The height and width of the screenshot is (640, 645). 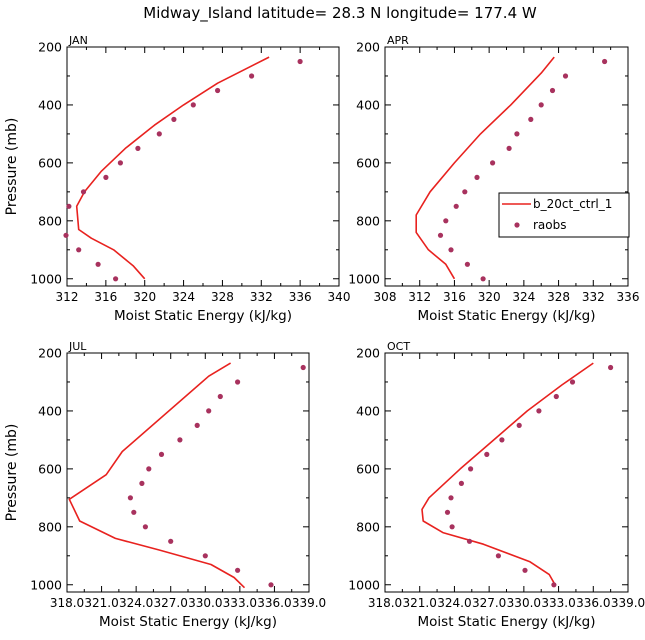 I want to click on oct-ytick-label: 400, so click(x=368, y=410).